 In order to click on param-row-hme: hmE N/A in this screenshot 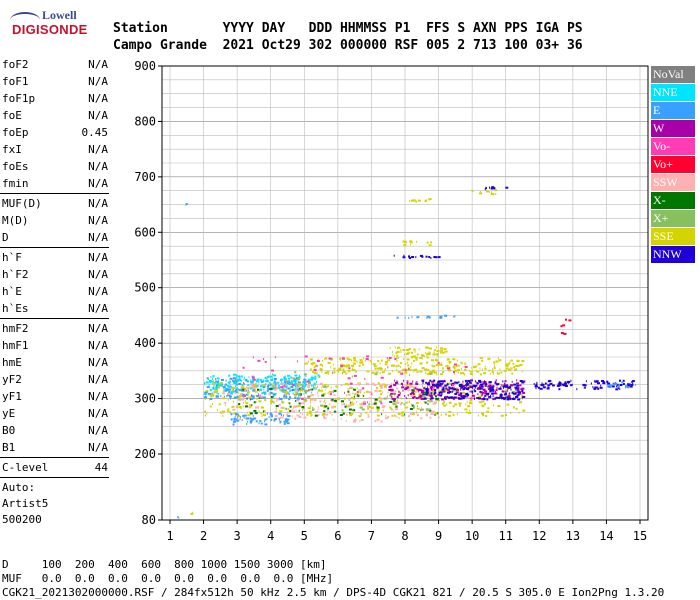, I will do `click(55, 364)`.